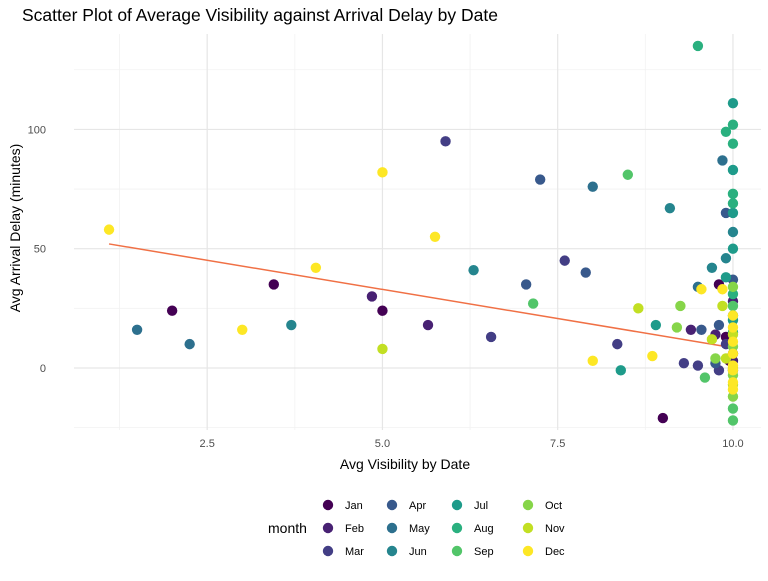  I want to click on y-tick-label: 100, so click(37, 130).